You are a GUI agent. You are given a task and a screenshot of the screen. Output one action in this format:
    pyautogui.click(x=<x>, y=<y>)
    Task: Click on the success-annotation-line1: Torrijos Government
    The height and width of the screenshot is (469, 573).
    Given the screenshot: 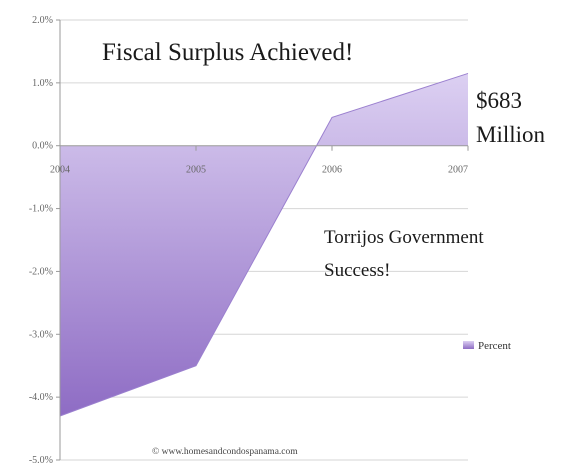 What is the action you would take?
    pyautogui.click(x=404, y=237)
    